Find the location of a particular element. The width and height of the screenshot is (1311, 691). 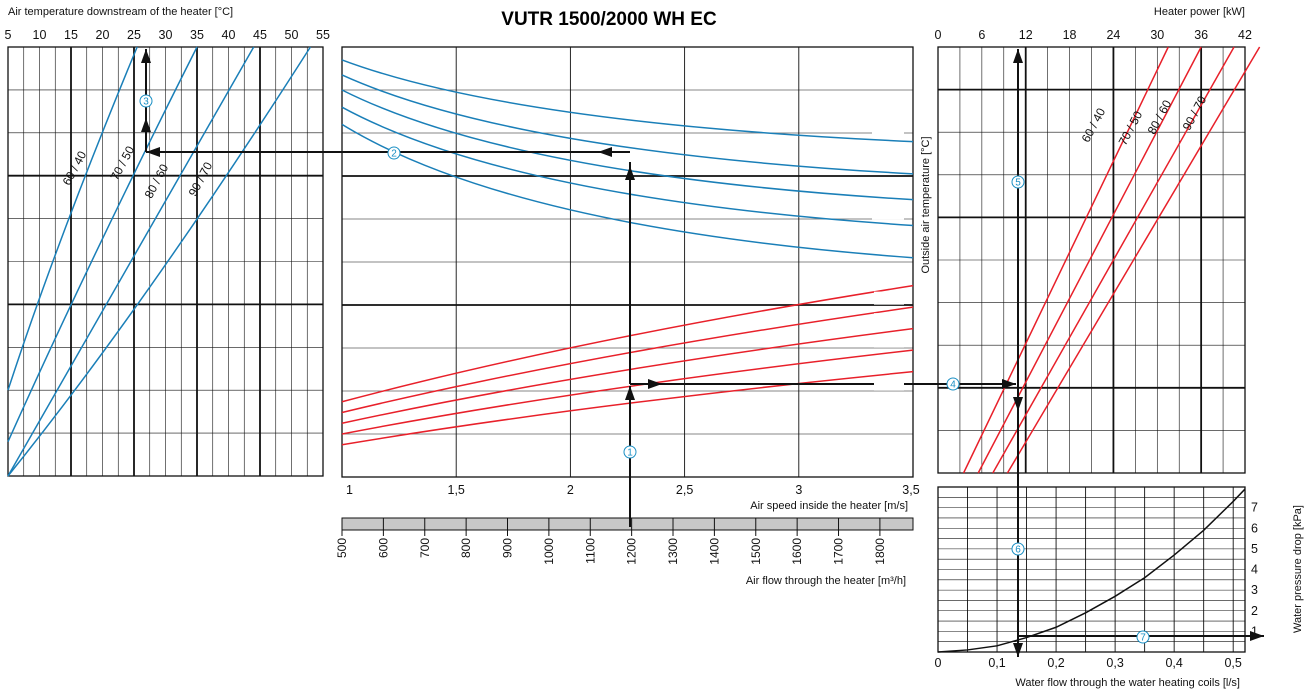

pressure-drop-x-tick-label: 0,2 is located at coordinates (1055, 663).